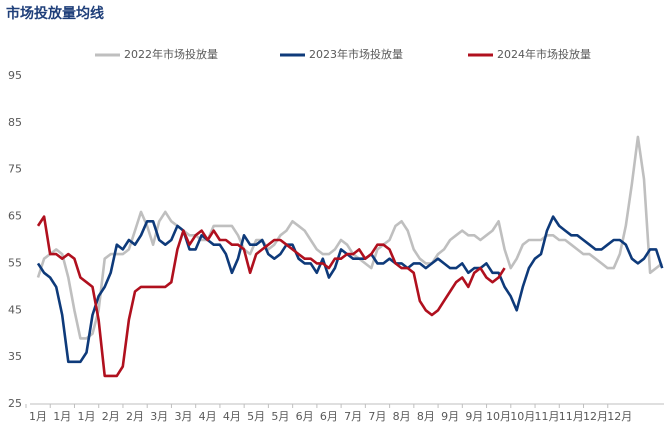  Describe the element at coordinates (171, 54) in the screenshot. I see `legend-label: 2022年市场投放量` at that location.